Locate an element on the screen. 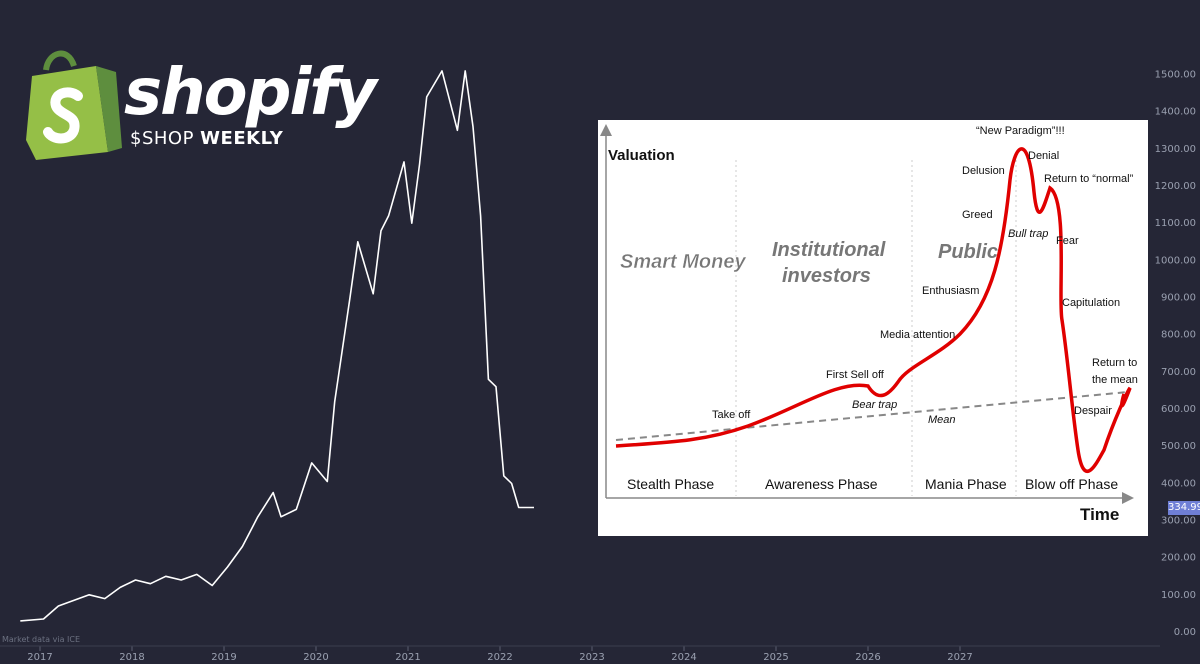 This screenshot has width=1200, height=664. annotation-return-mean-line1: Return to is located at coordinates (1114, 363).